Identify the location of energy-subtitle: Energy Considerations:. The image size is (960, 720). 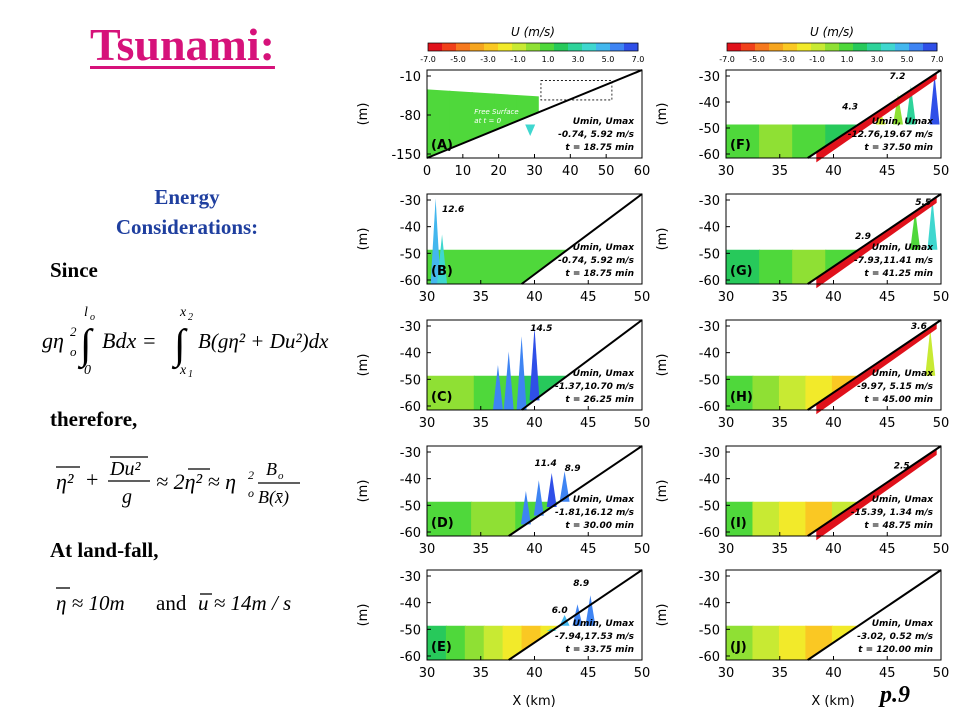
(187, 212).